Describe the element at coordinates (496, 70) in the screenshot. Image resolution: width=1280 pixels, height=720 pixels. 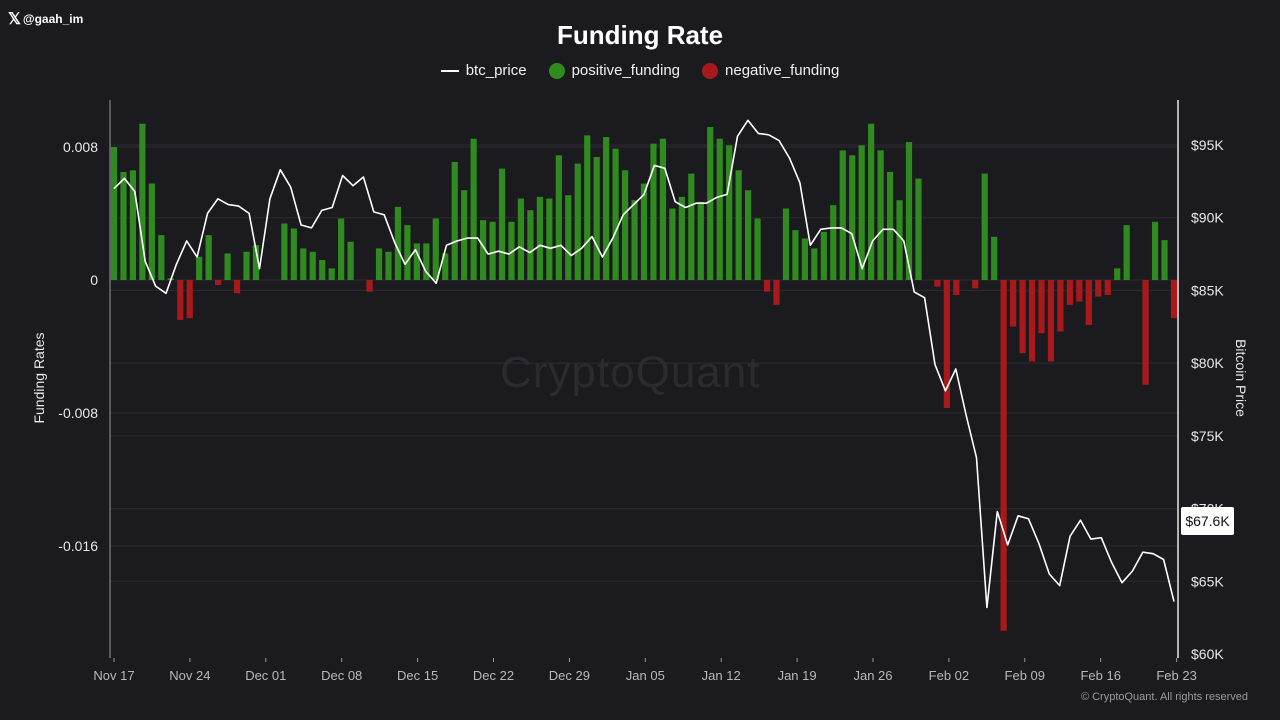
I see `legend-label-btc-price: btc_price` at that location.